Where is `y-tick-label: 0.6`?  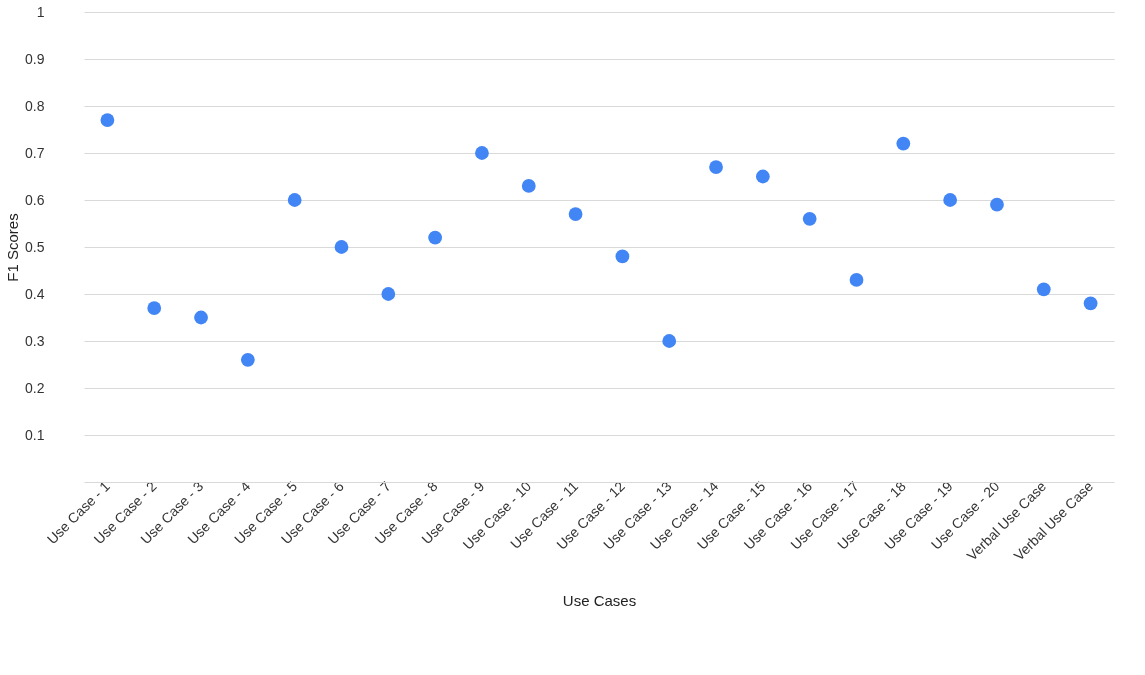
y-tick-label: 0.6 is located at coordinates (35, 199).